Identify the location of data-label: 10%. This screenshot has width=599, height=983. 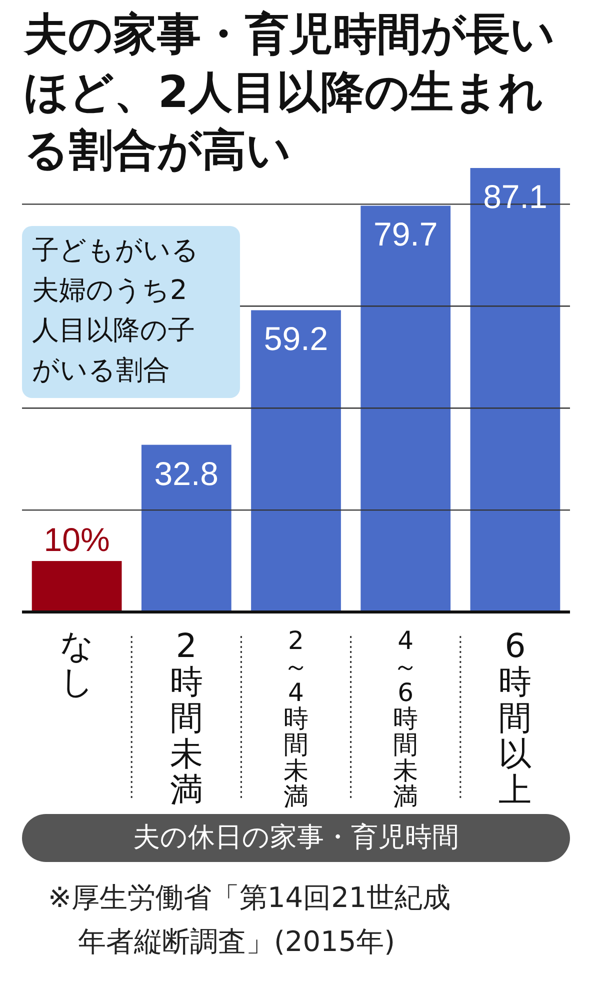
(77, 539).